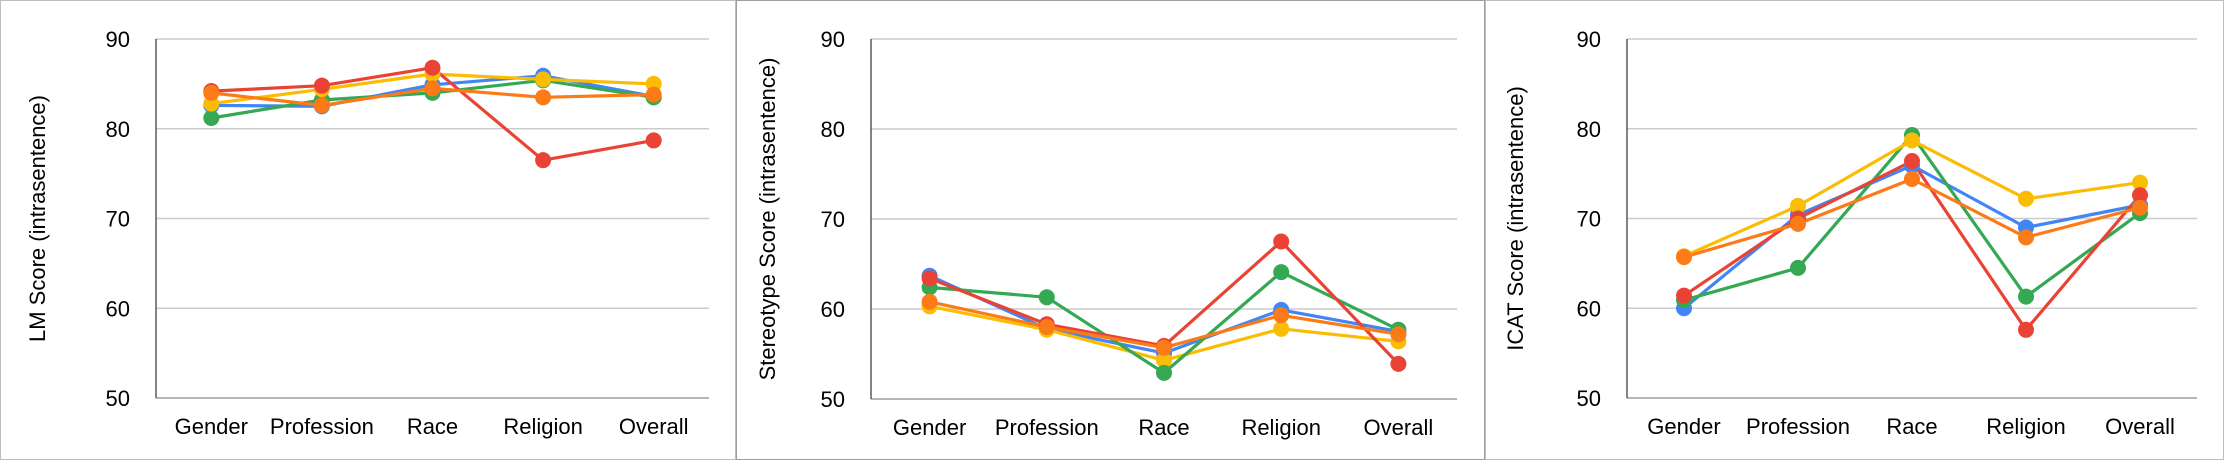 The height and width of the screenshot is (460, 2224). What do you see at coordinates (1046, 297) in the screenshot?
I see `ss-series-3-point-profession` at bounding box center [1046, 297].